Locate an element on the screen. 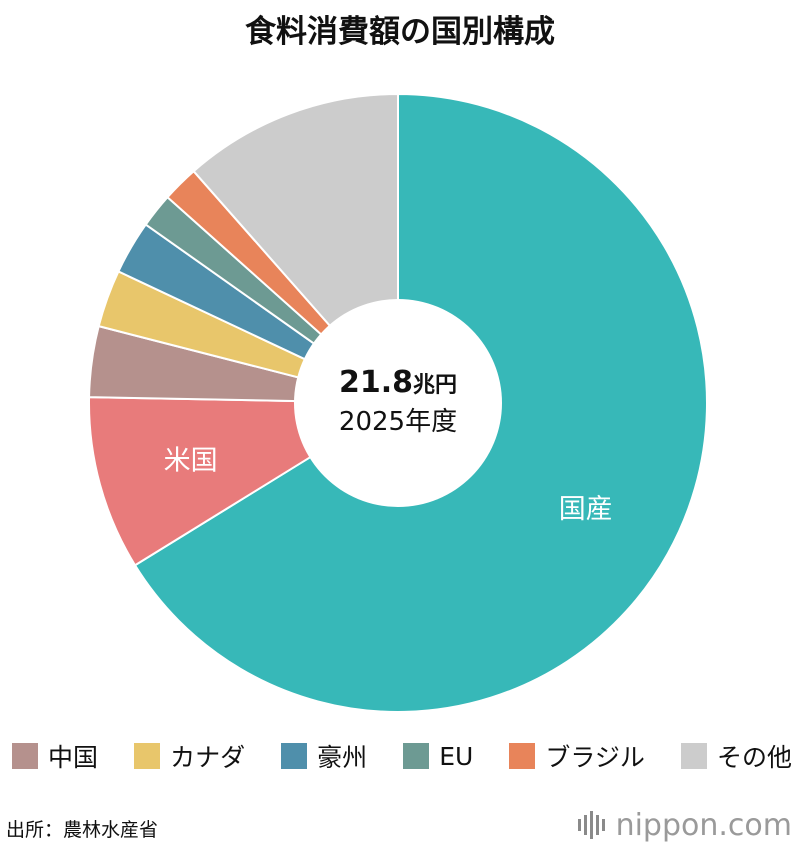 This screenshot has width=800, height=850. legend-item-brazil: ブラジル is located at coordinates (577, 756).